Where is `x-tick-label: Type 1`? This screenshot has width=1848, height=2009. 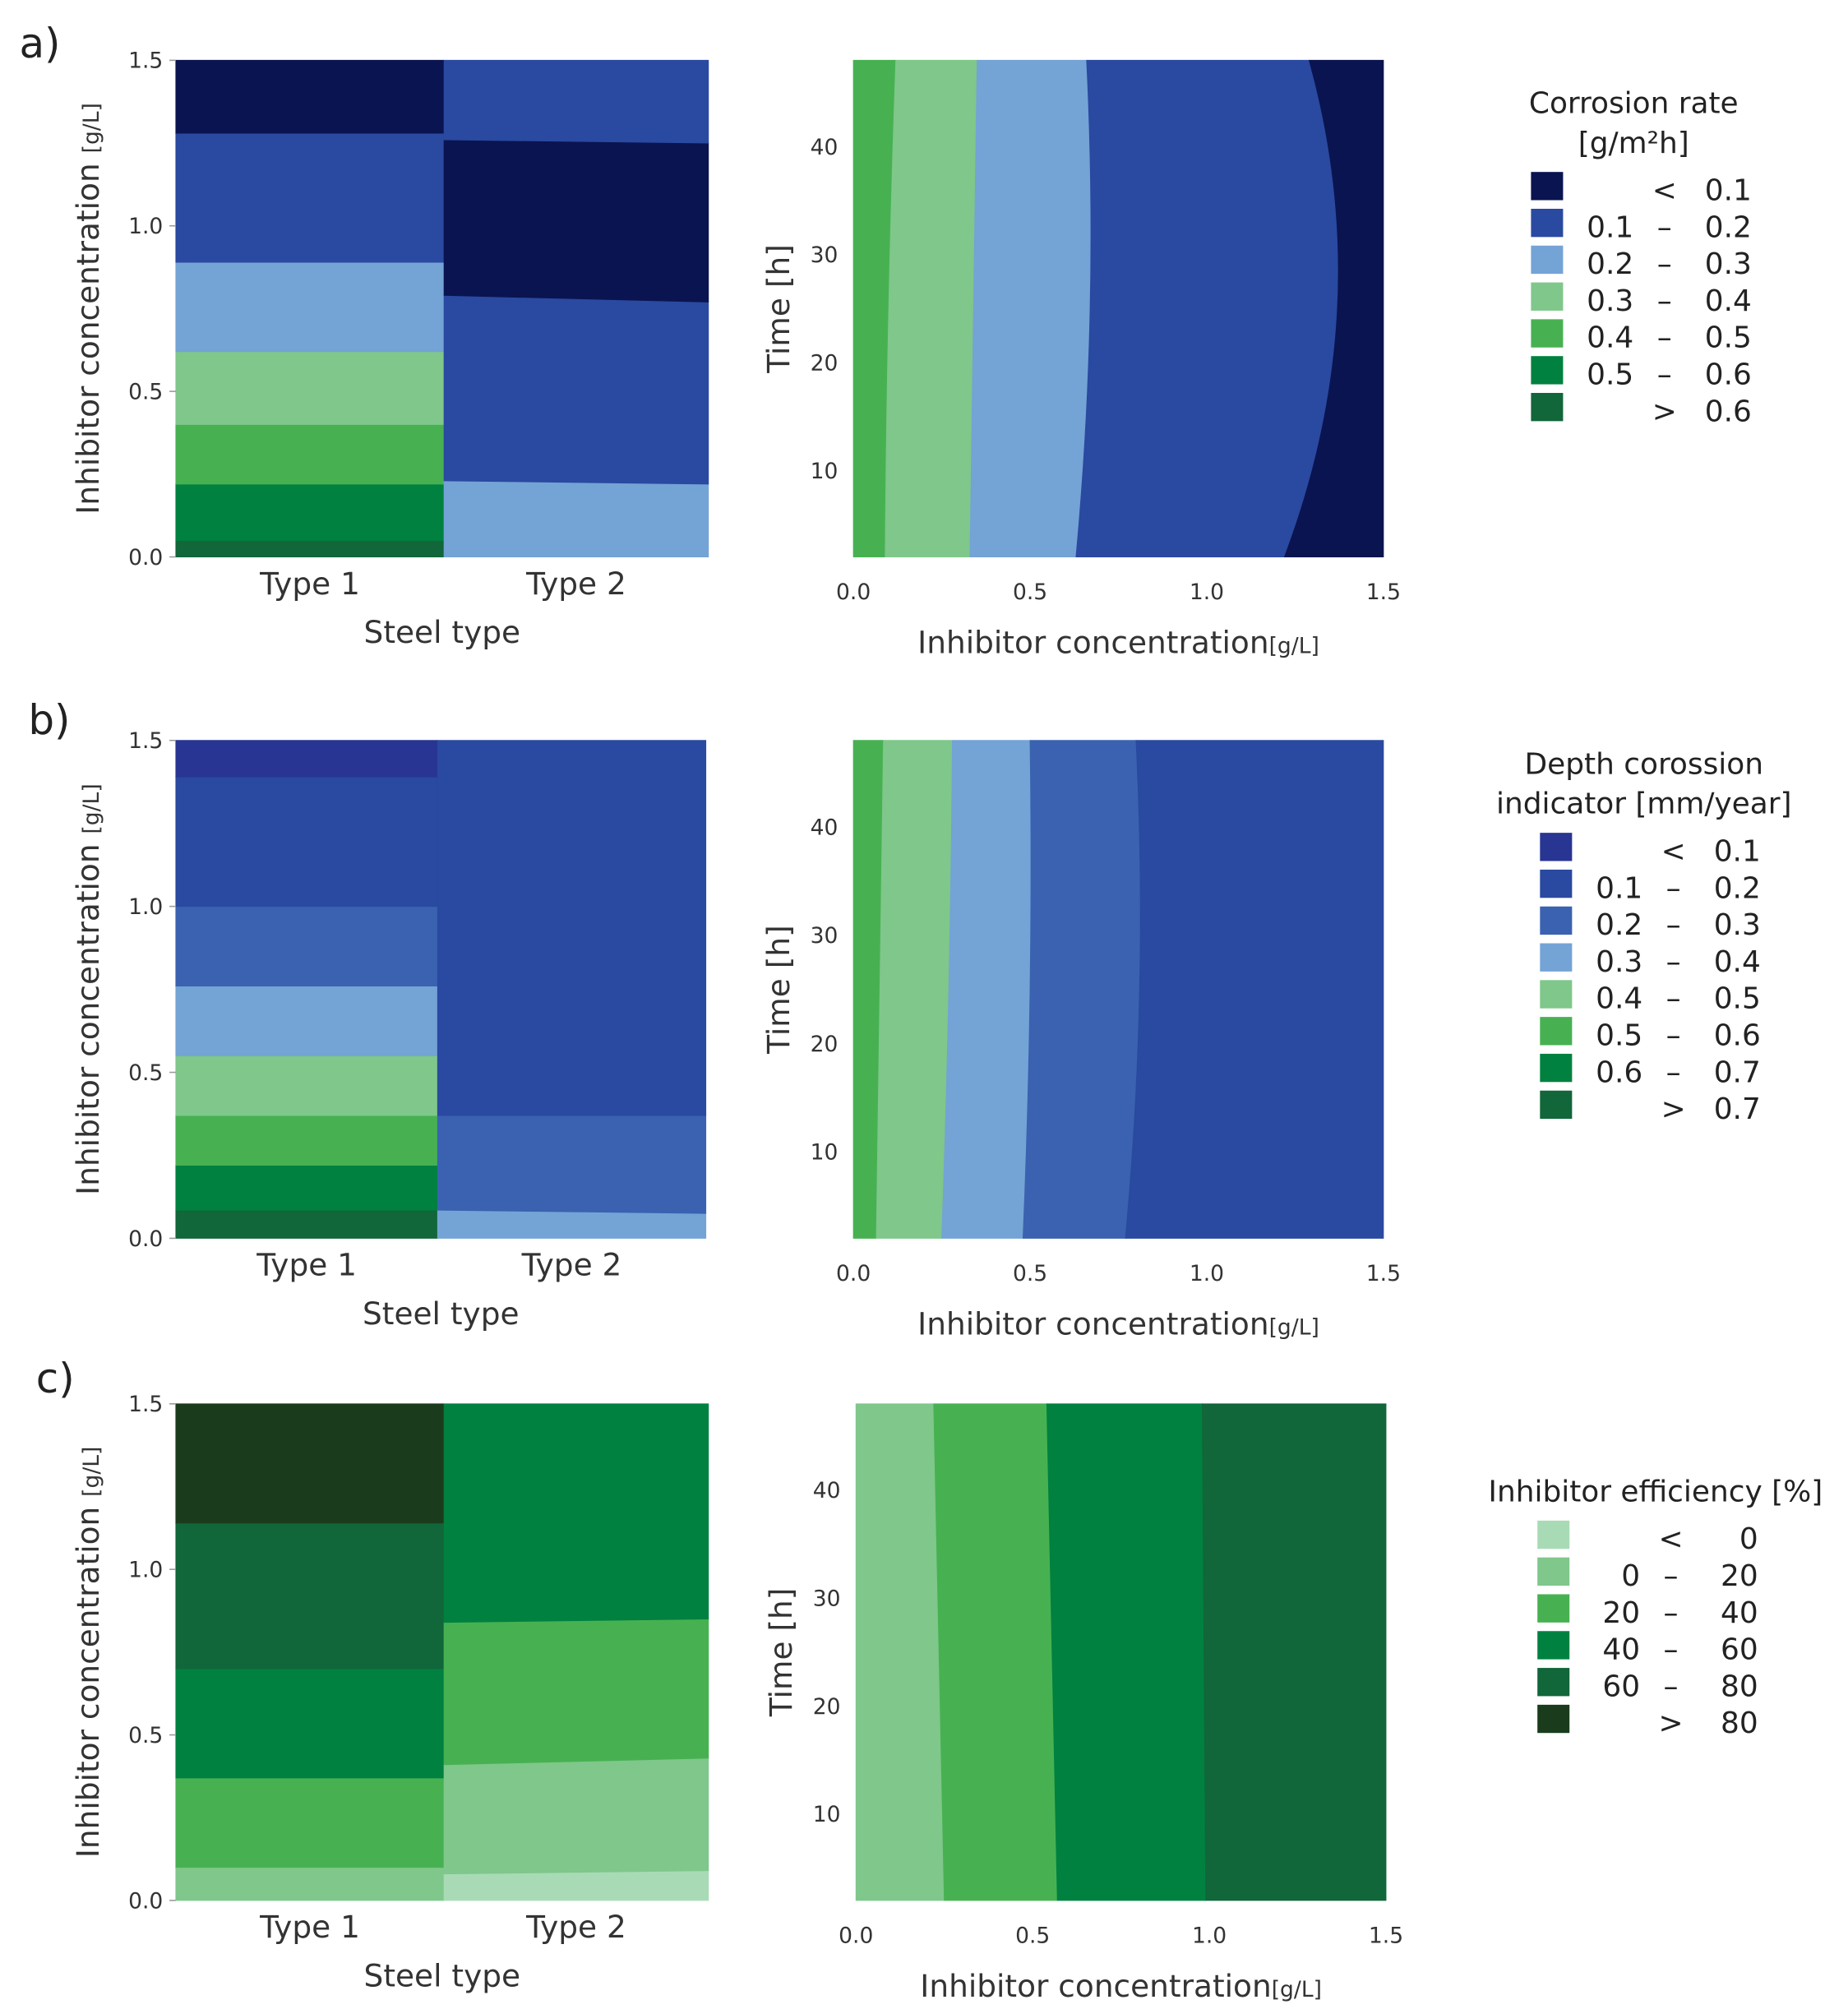 x-tick-label: Type 1 is located at coordinates (306, 1265).